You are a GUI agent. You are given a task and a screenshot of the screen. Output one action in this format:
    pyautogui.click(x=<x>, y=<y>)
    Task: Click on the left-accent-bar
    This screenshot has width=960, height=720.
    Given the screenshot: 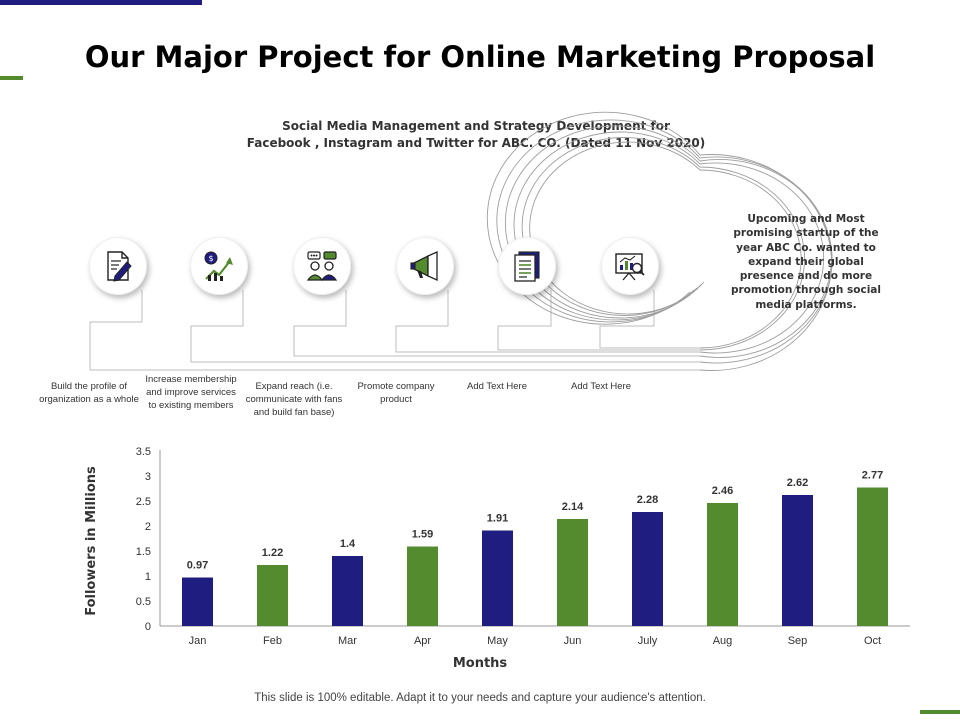 What is the action you would take?
    pyautogui.click(x=11, y=78)
    